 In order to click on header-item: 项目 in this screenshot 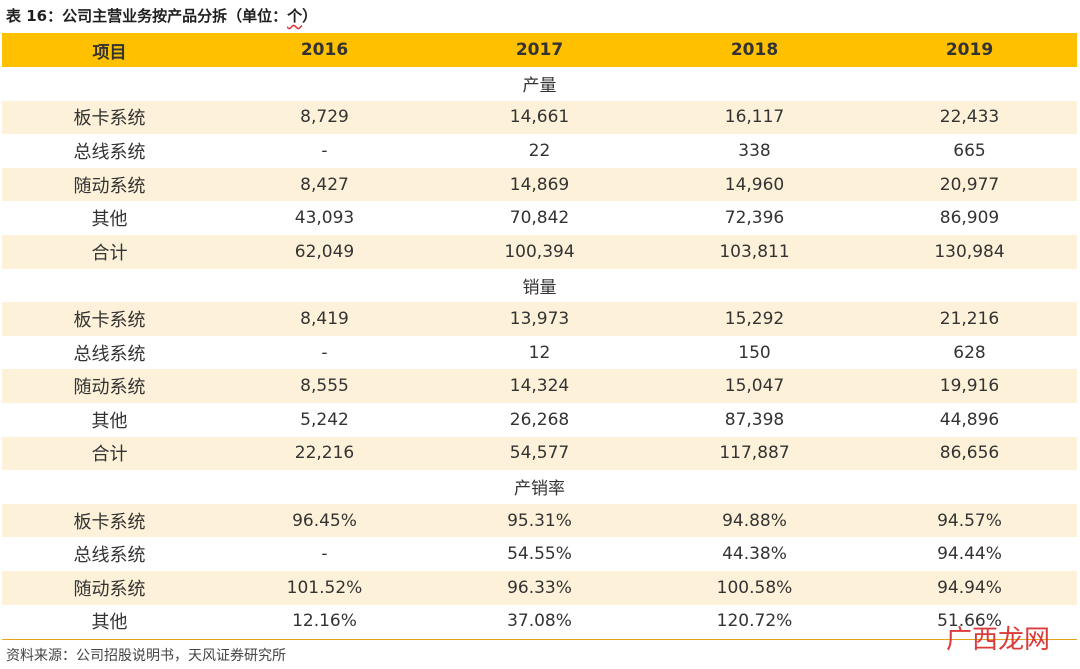, I will do `click(109, 52)`.